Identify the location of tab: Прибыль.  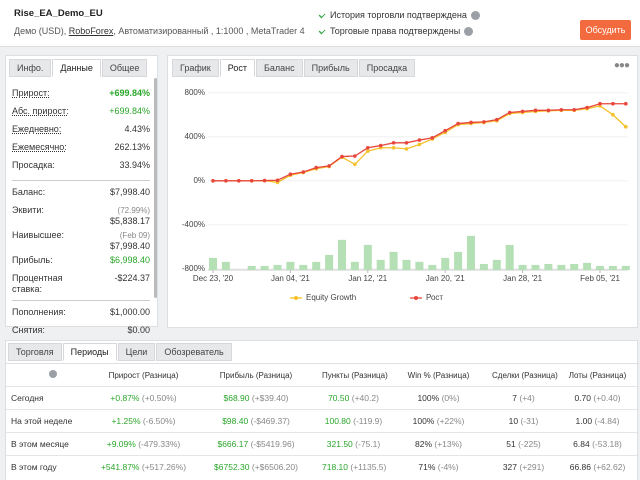
(330, 68).